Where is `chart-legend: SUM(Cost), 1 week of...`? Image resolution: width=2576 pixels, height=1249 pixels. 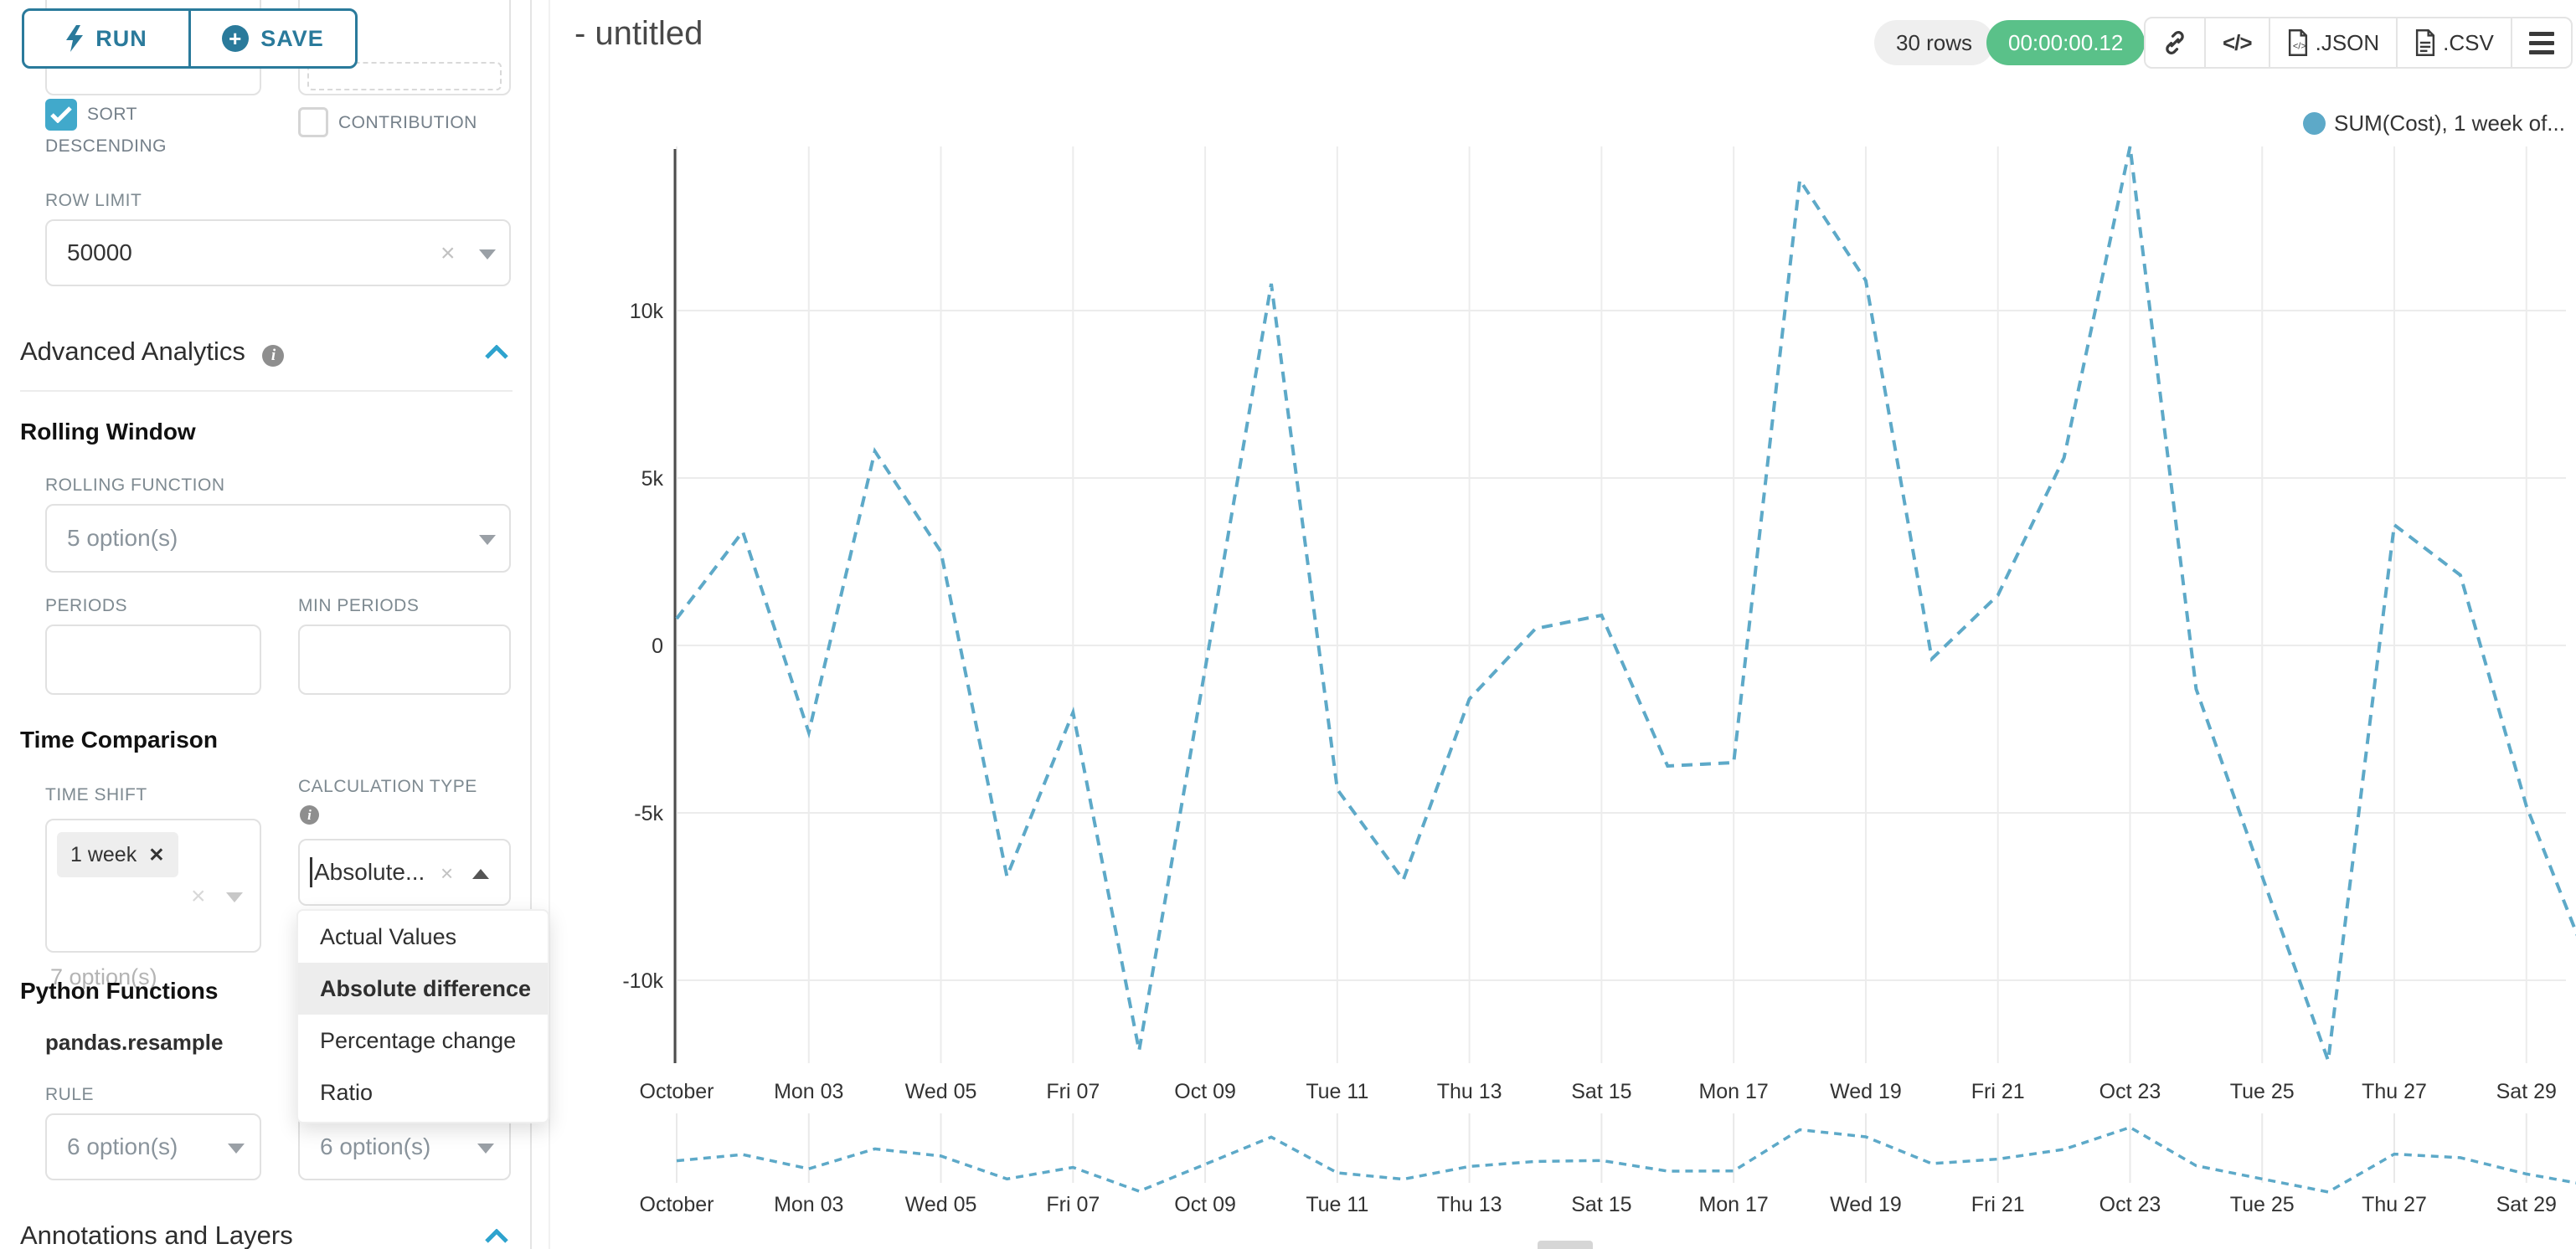
chart-legend: SUM(Cost), 1 week of... is located at coordinates (2434, 123).